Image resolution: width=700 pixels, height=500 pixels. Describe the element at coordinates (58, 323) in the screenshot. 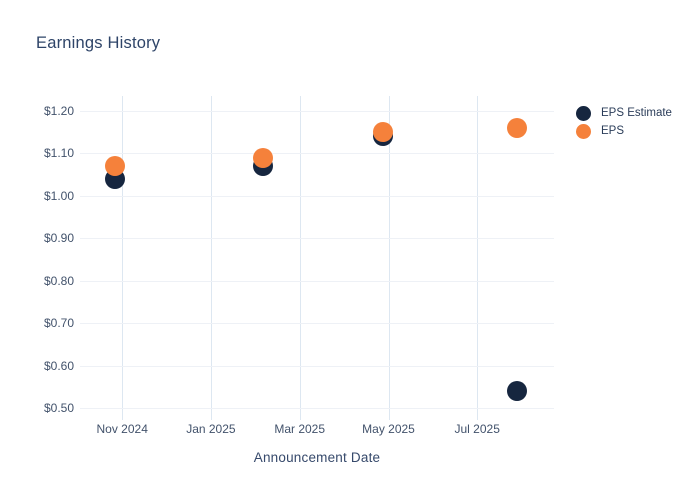

I see `y-tick-label: $0.70` at that location.